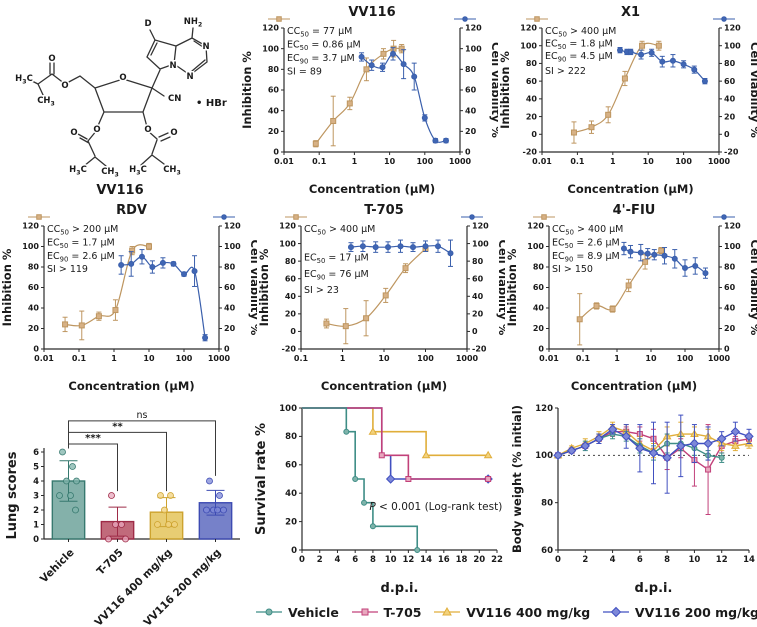  What do you see at coordinates (131, 210) in the screenshot?
I see `svg-text: RDV` at bounding box center [131, 210].